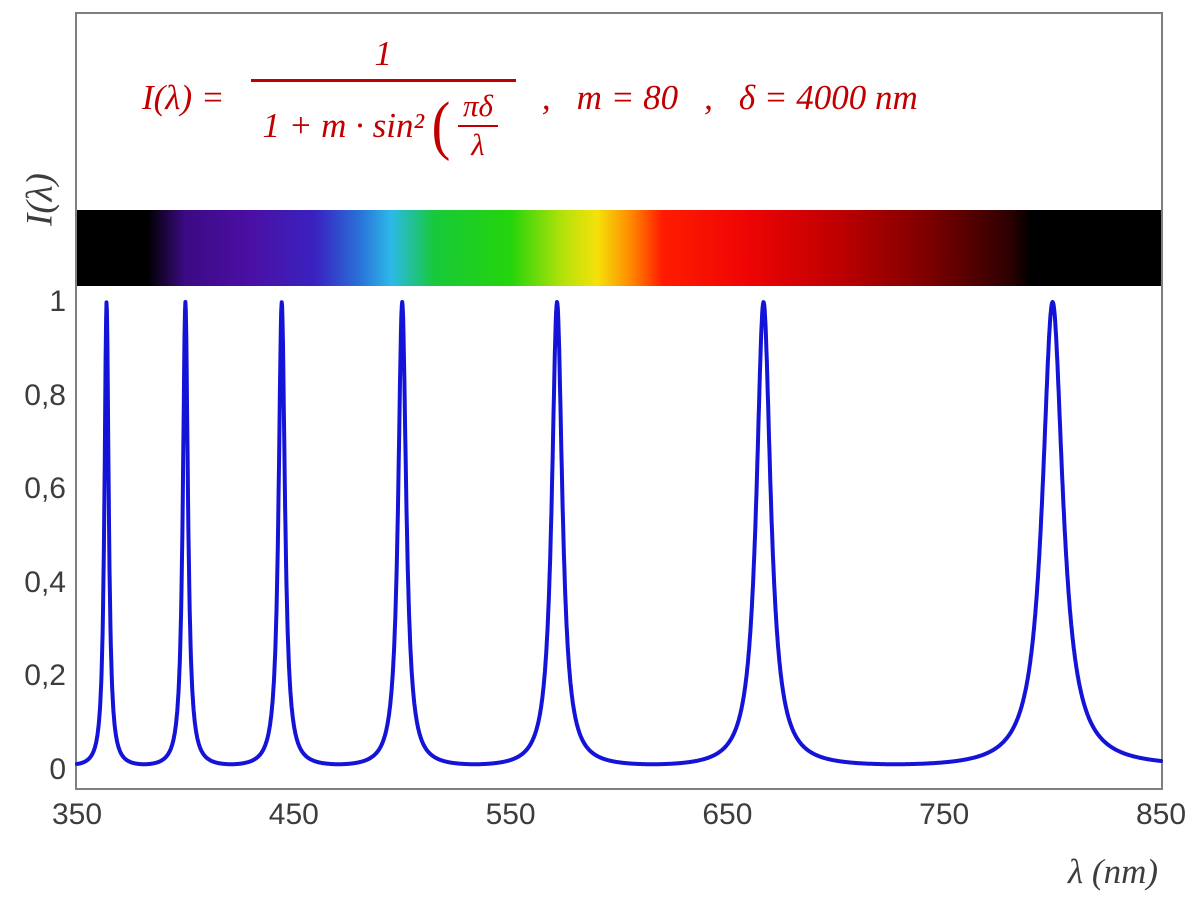 The image size is (1200, 924). What do you see at coordinates (477, 108) in the screenshot?
I see `inner-numerator: πδ` at bounding box center [477, 108].